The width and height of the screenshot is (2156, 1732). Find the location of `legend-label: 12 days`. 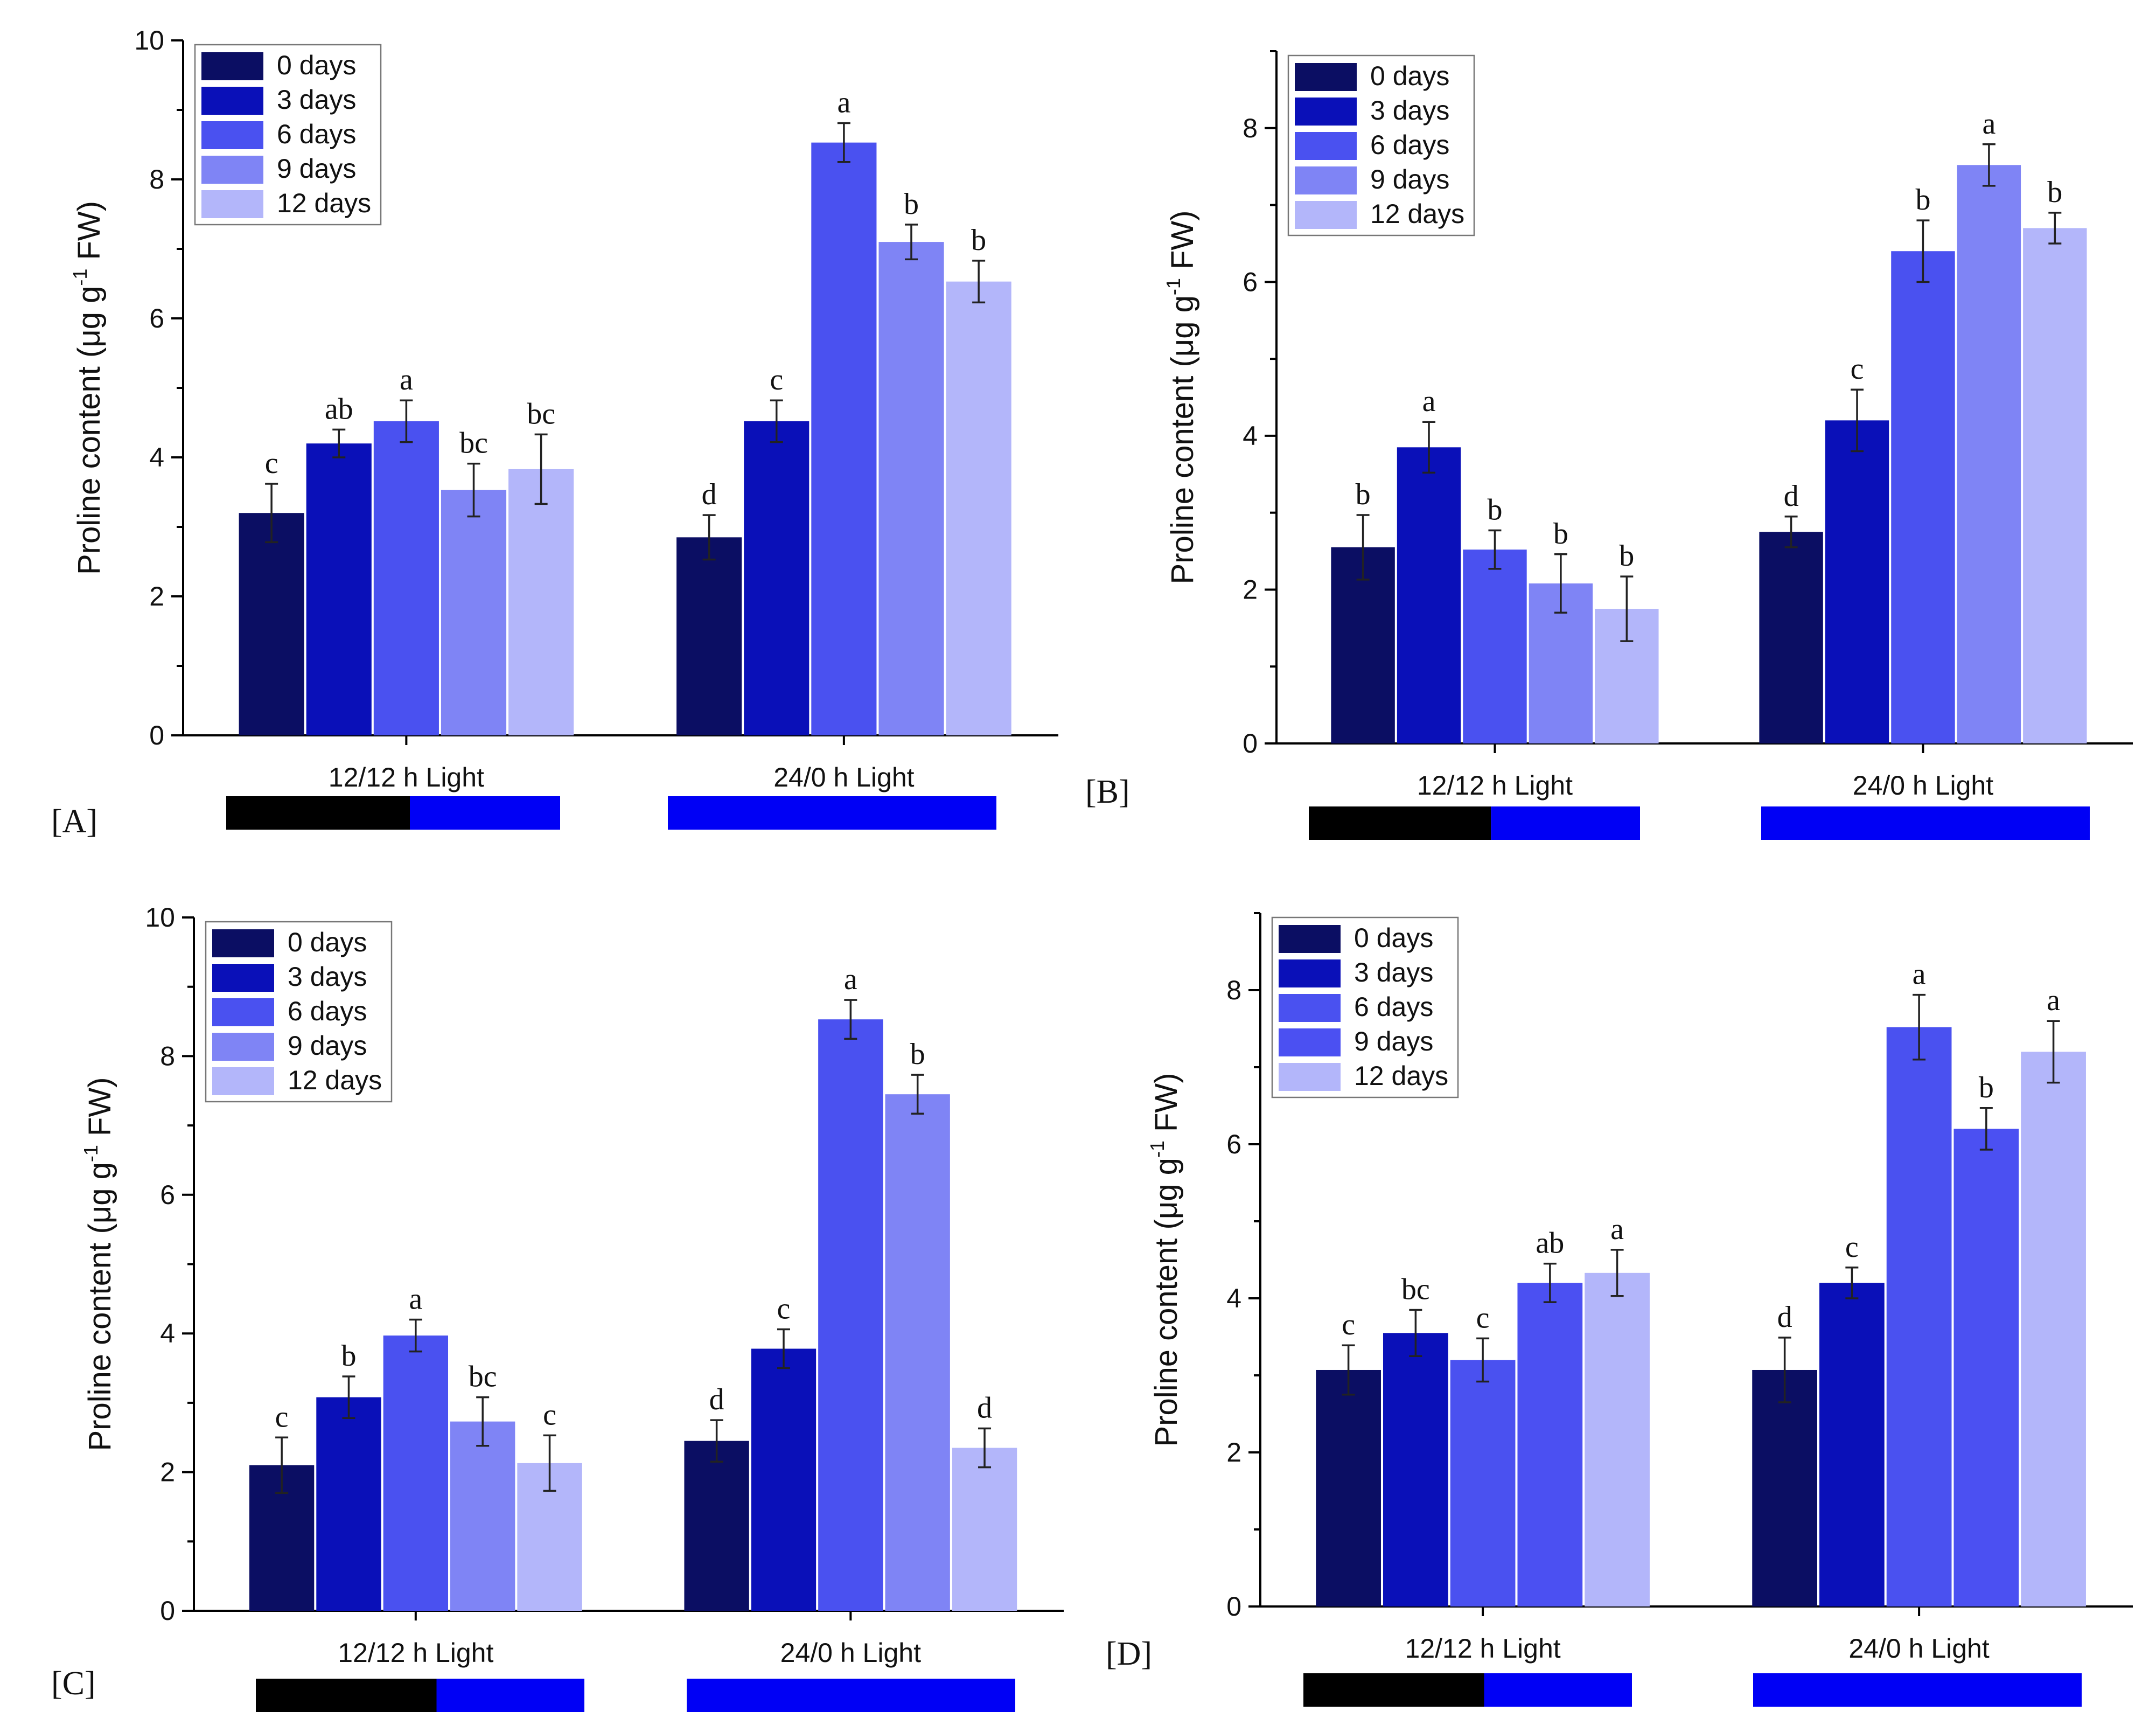

legend-label: 12 days is located at coordinates (1401, 1076).